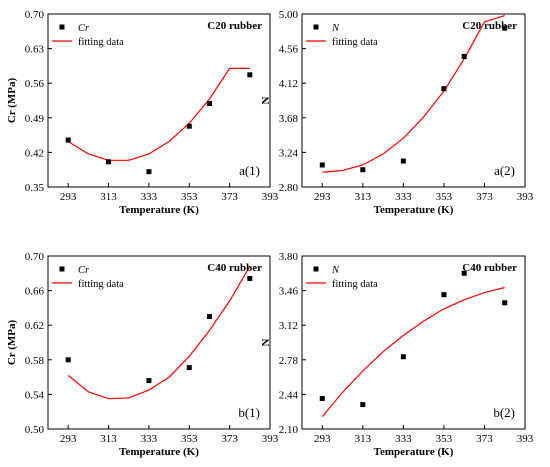 The image size is (550, 467). I want to click on legend-label: N, so click(335, 270).